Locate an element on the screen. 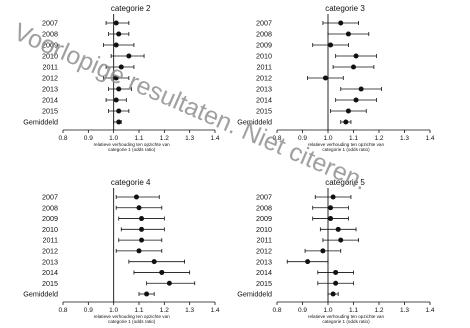 This screenshot has width=470, height=328. panel-title: categorie 3 is located at coordinates (345, 8).